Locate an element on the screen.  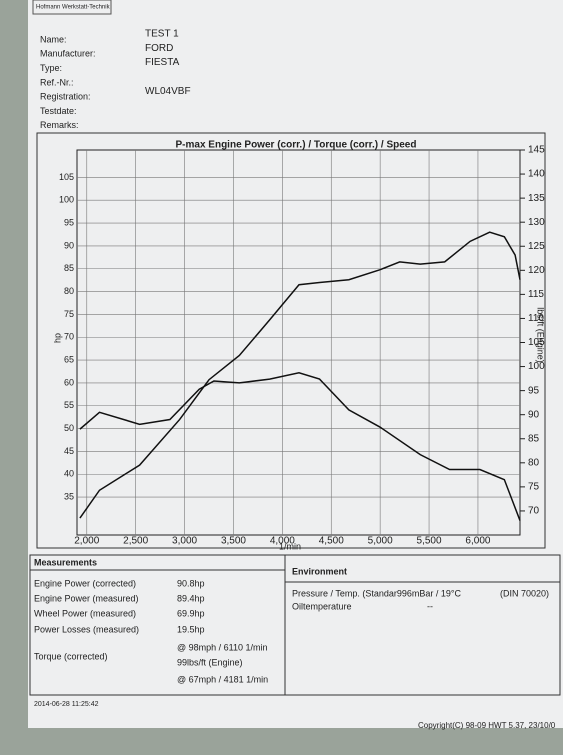
x-axis-label: 1/min is located at coordinates (290, 546).